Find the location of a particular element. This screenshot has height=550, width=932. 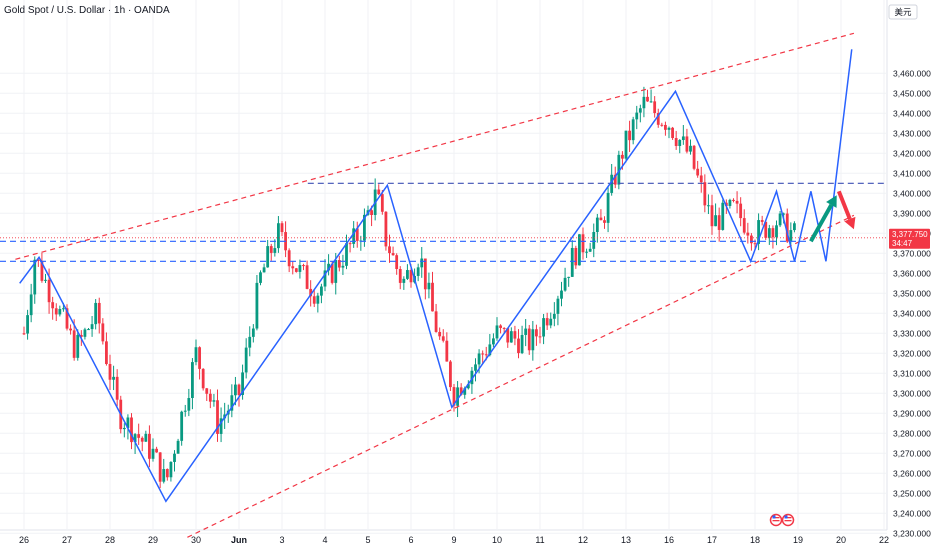

price-tick-label: 3,240.000 is located at coordinates (912, 513).